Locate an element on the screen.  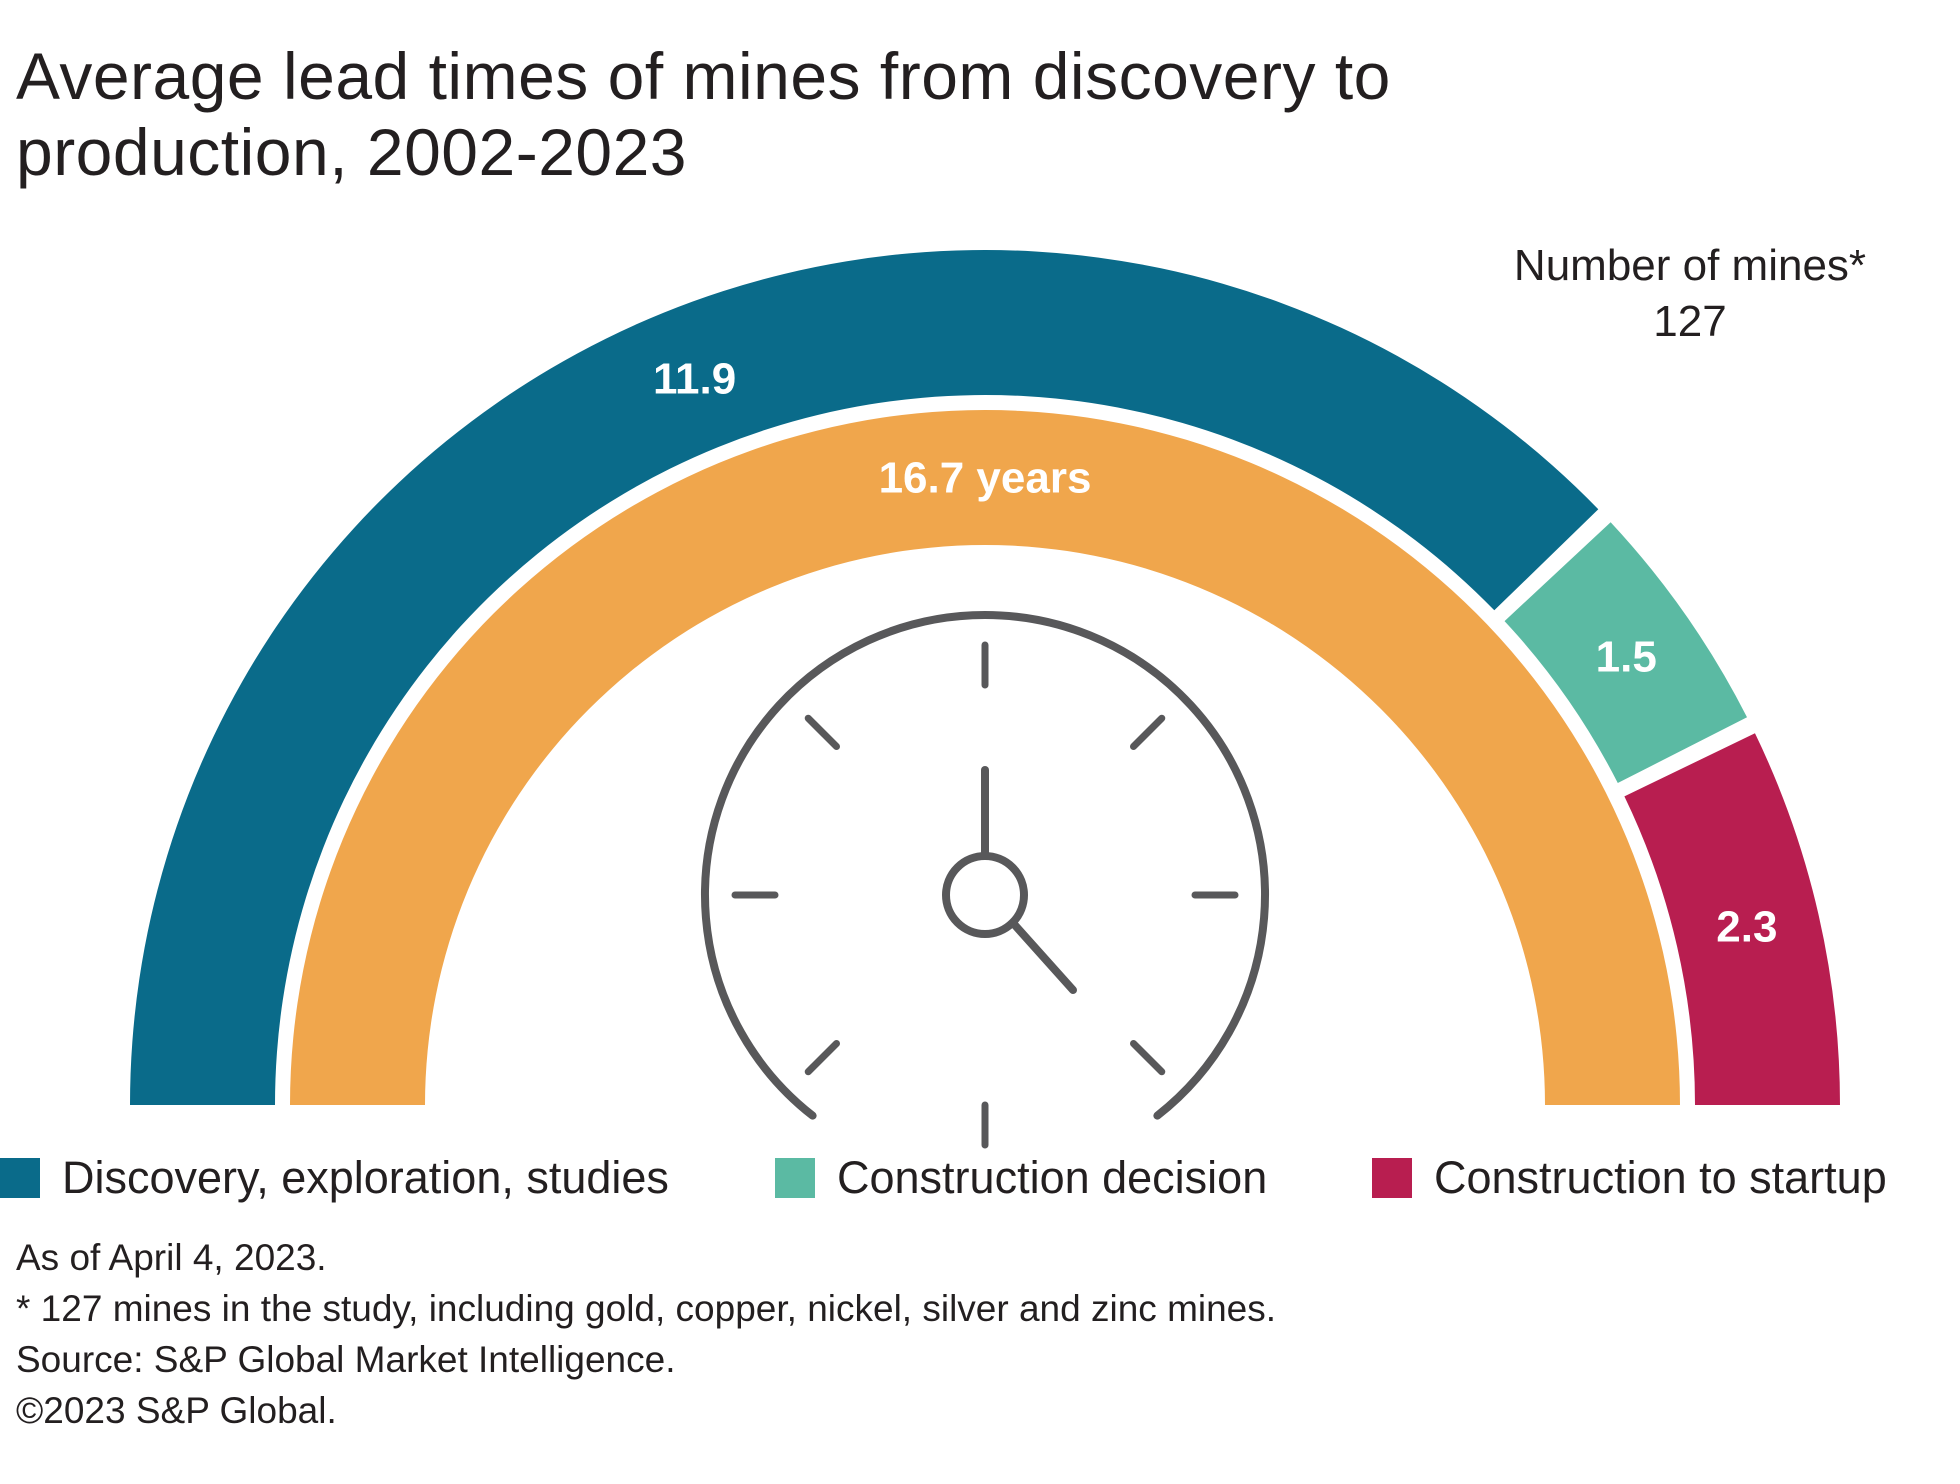
clock-center is located at coordinates (985, 895).